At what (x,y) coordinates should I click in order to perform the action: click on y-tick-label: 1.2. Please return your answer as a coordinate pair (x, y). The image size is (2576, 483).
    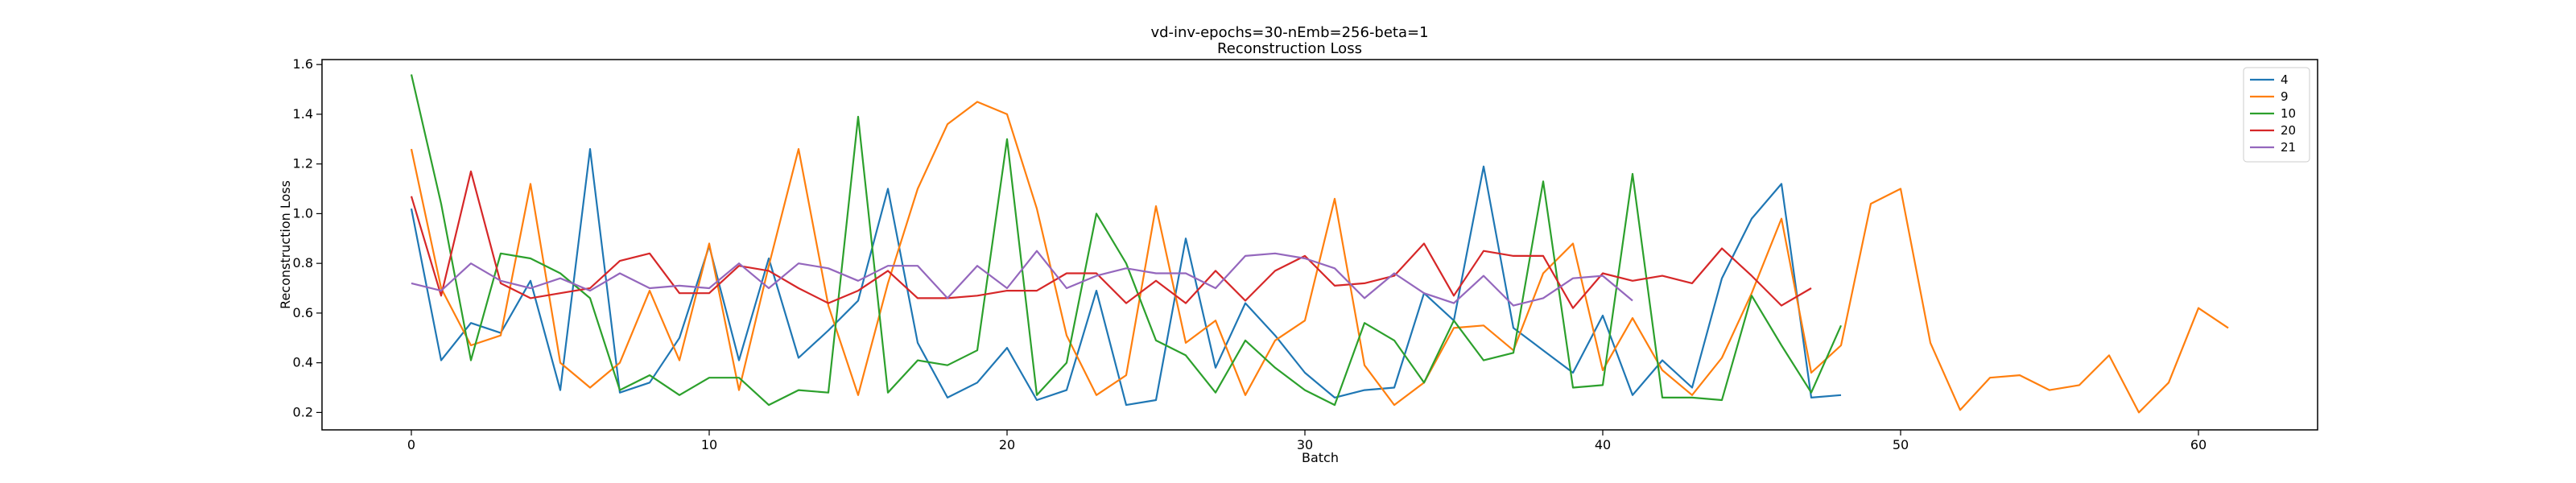
    Looking at the image, I should click on (303, 163).